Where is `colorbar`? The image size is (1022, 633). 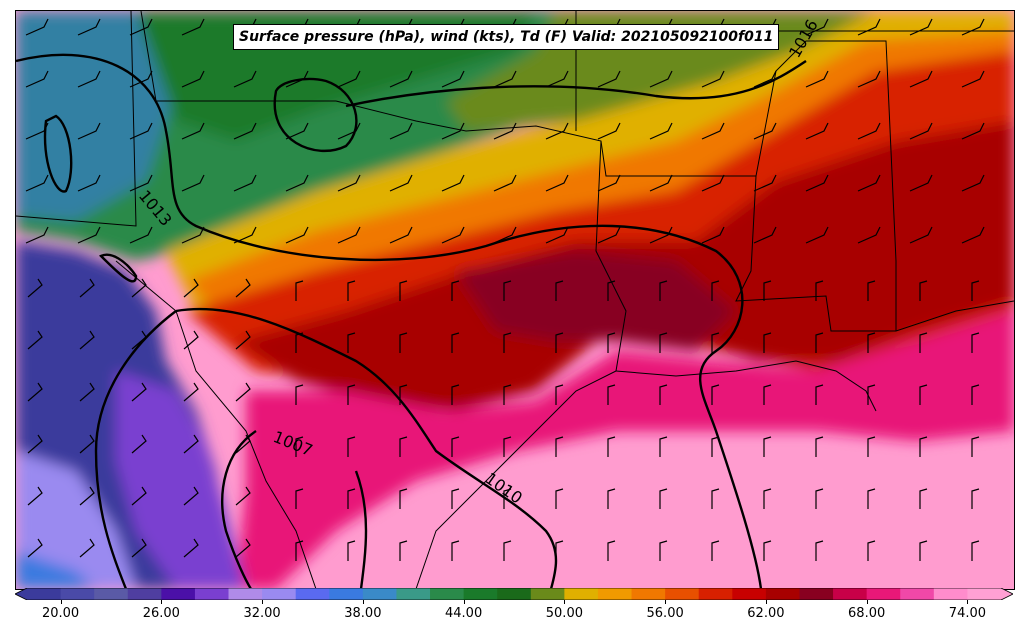
colorbar is located at coordinates (514, 594).